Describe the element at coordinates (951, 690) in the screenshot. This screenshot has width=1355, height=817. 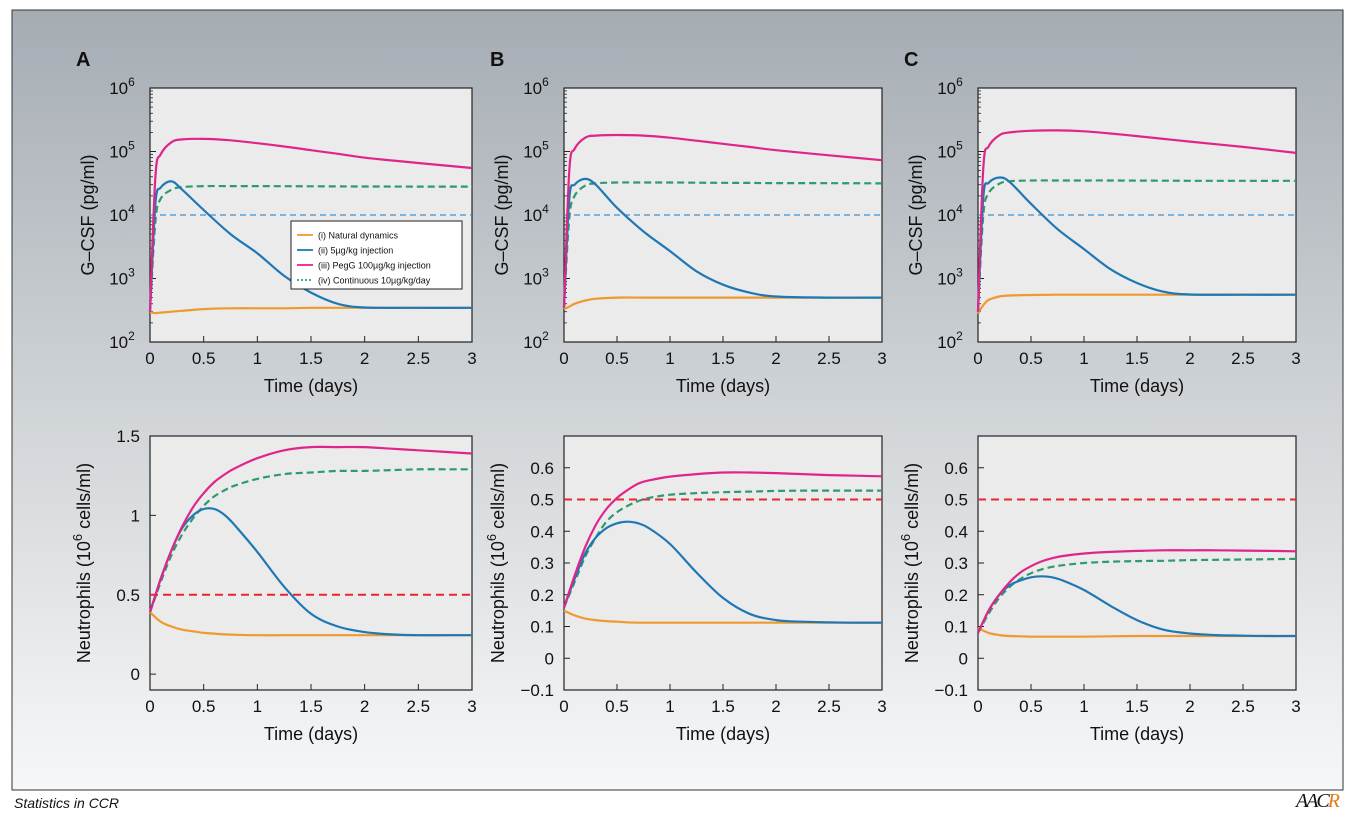
I see `y-tick-label: −0.1` at that location.